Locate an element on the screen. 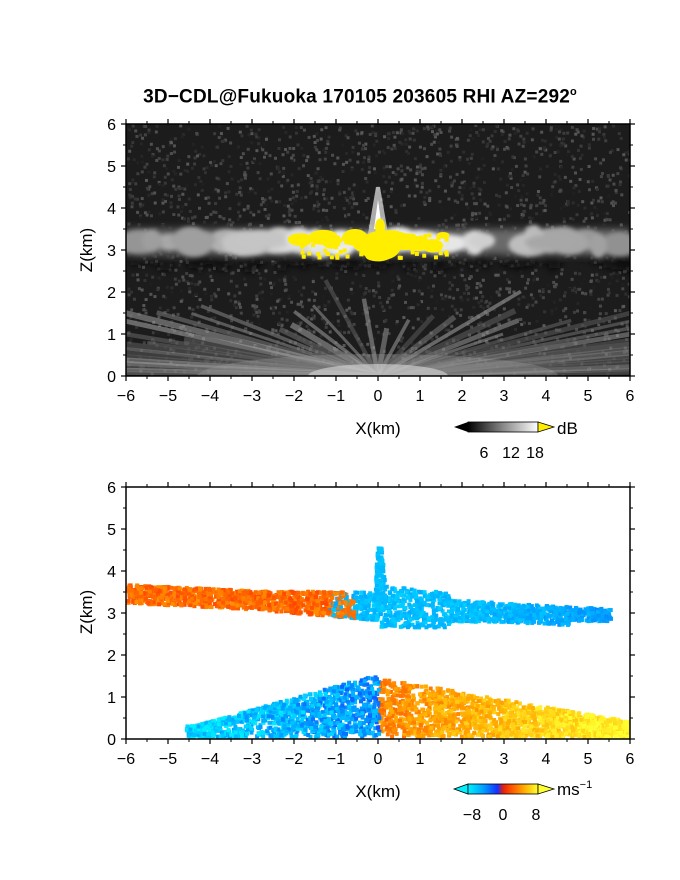 The image size is (680, 880). reflectivity-xtick-label: 4 is located at coordinates (546, 396).